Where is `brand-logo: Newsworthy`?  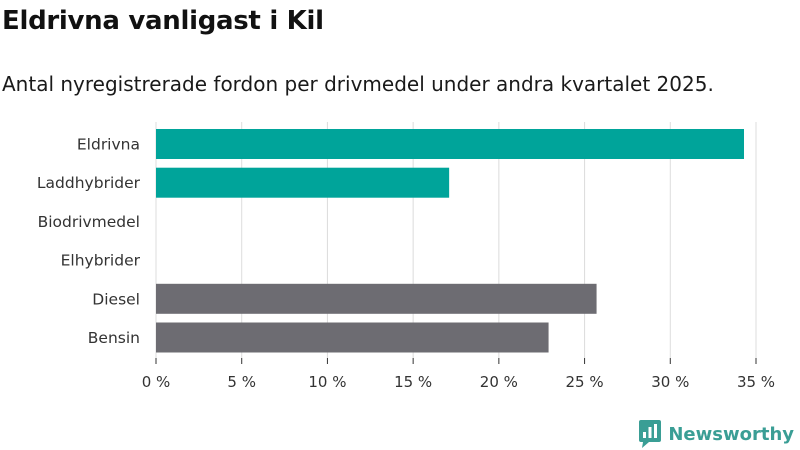
brand-logo: Newsworthy is located at coordinates (716, 434).